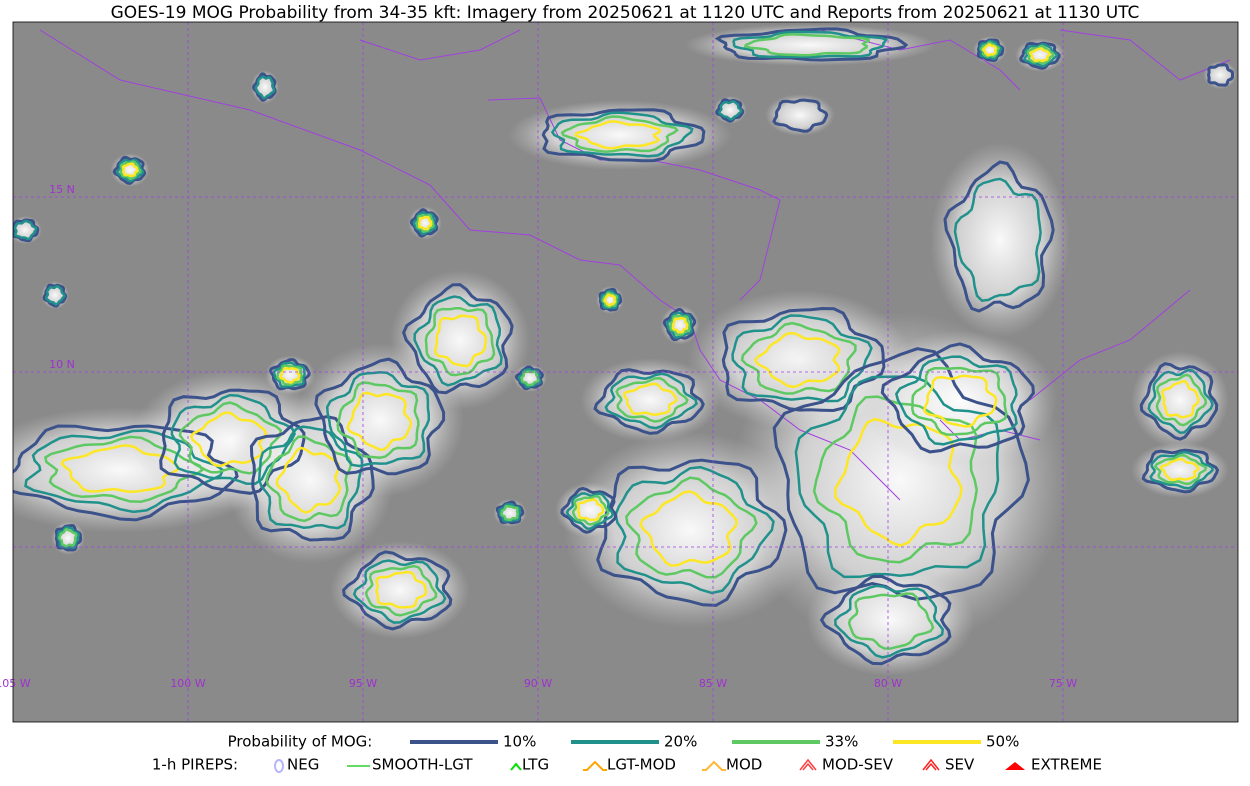 The height and width of the screenshot is (786, 1250). What do you see at coordinates (363, 683) in the screenshot?
I see `lon-label: 95 W` at bounding box center [363, 683].